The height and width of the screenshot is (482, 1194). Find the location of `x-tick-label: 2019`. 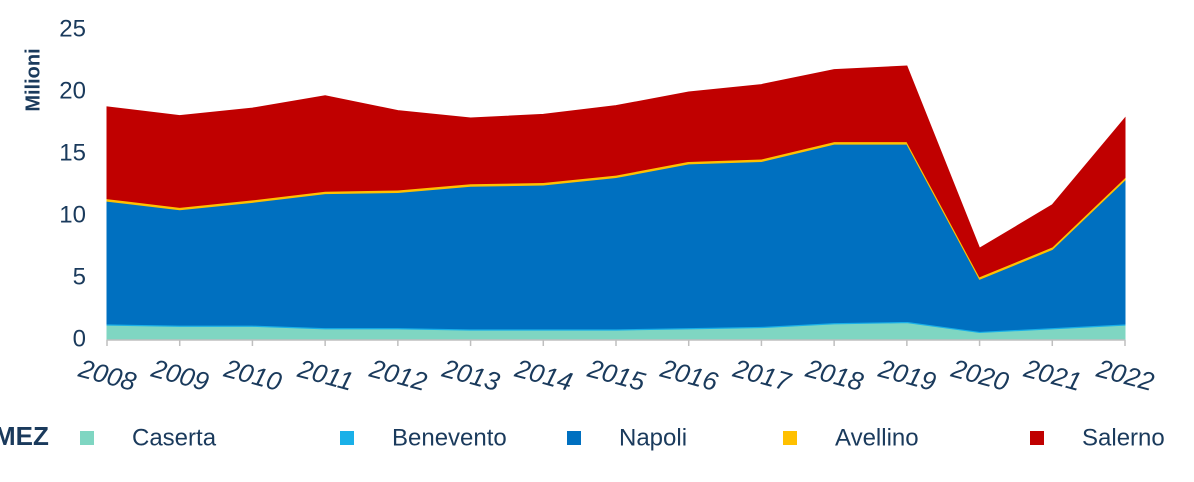

x-tick-label: 2019 is located at coordinates (907, 375).